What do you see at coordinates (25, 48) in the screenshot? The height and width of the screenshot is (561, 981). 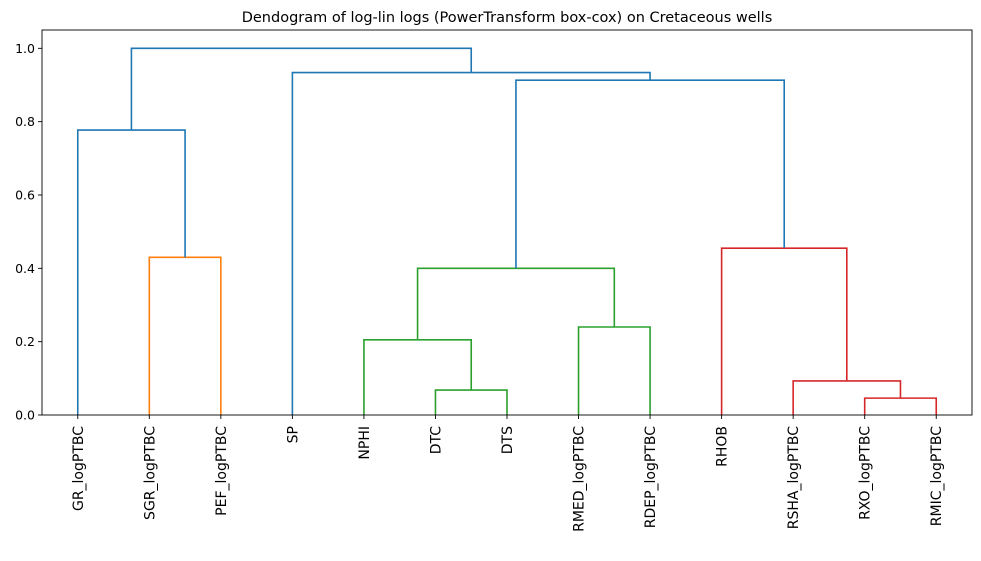 I see `y-tick-label: 1.0` at bounding box center [25, 48].